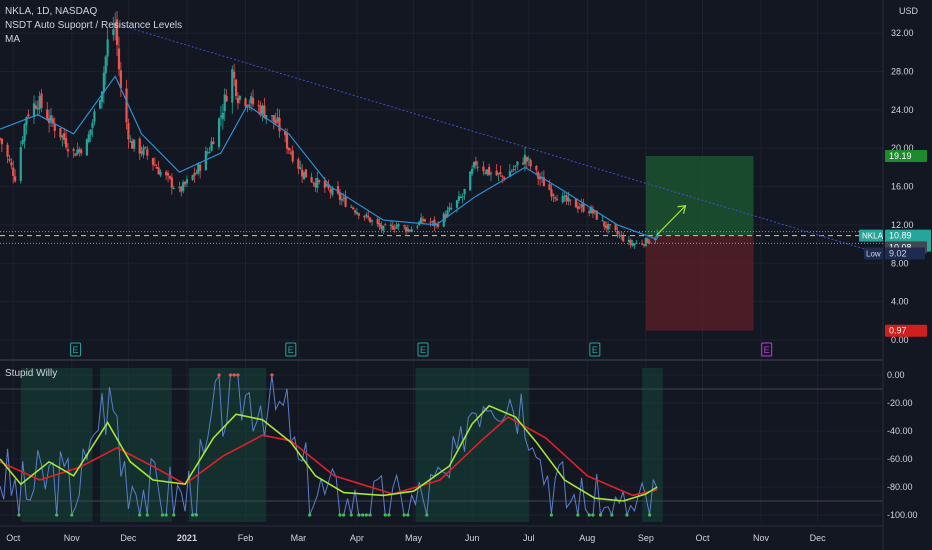  Describe the element at coordinates (699, 243) in the screenshot. I see `long-position-zone` at that location.